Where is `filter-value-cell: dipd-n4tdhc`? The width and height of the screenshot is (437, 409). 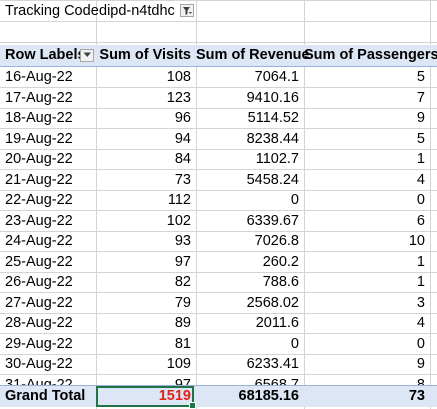
filter-value-cell: dipd-n4tdhc is located at coordinates (146, 11).